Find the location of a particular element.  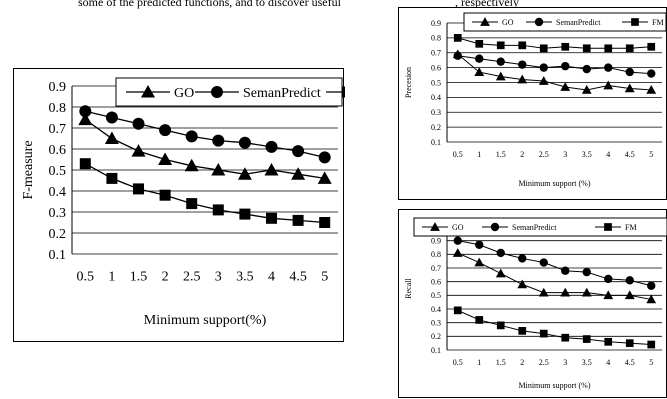

y-tick-label: 0.2 is located at coordinates (58, 234).